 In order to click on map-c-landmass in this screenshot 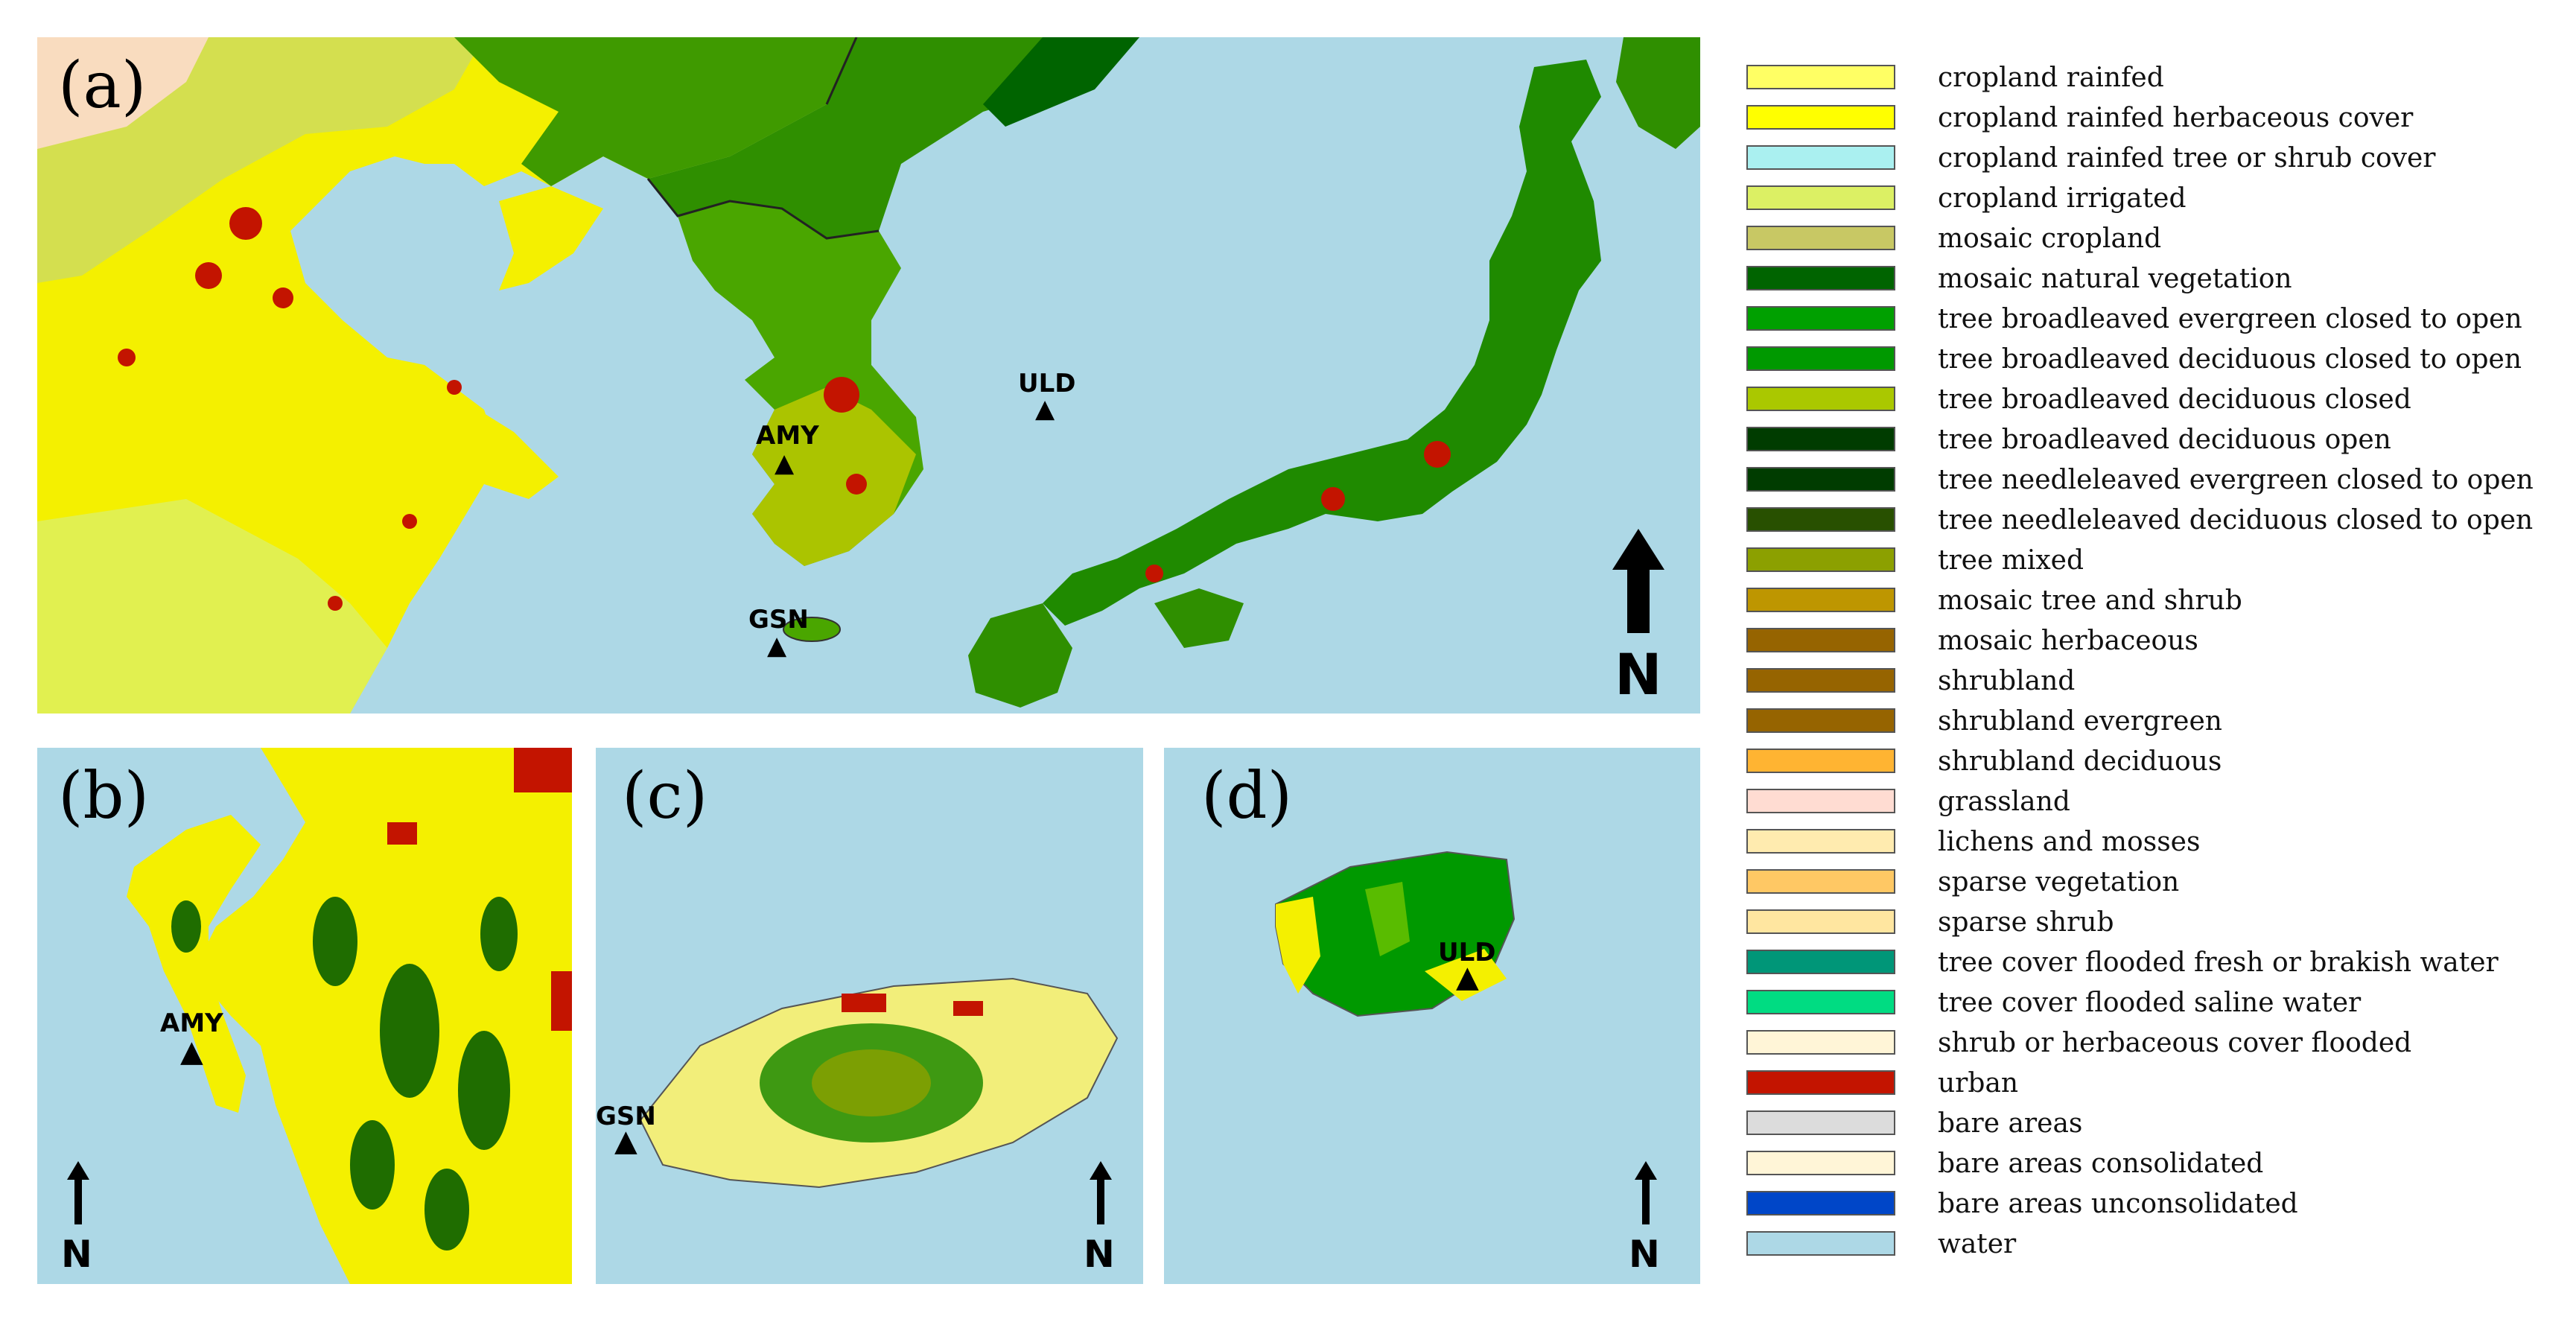, I will do `click(879, 1083)`.